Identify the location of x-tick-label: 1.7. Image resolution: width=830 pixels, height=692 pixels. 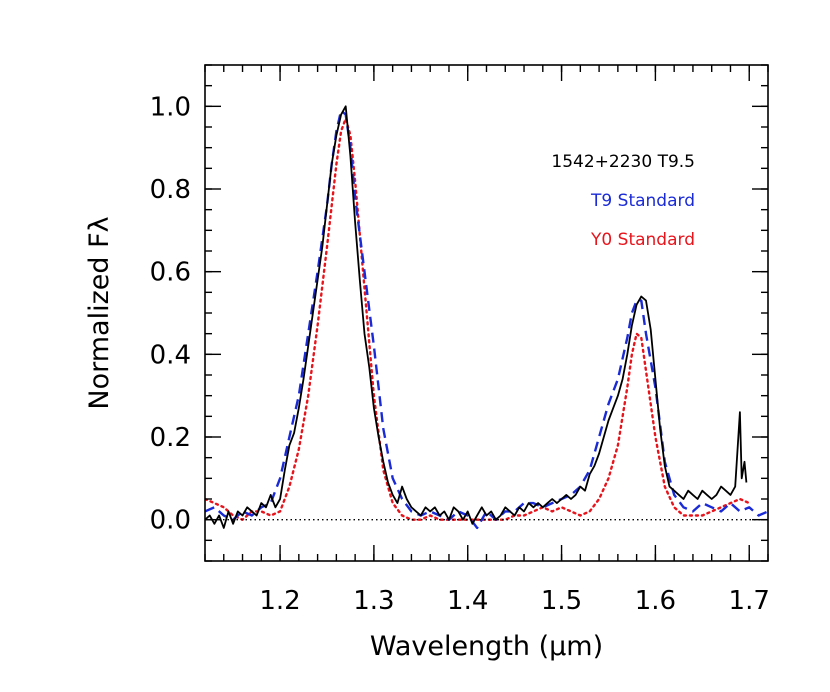
(749, 601).